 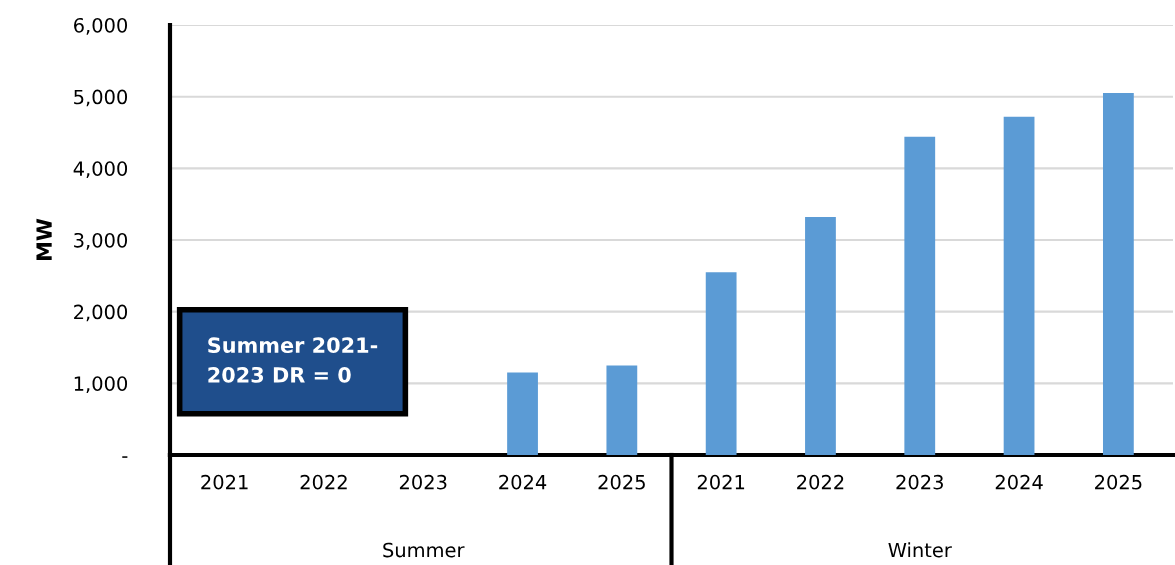 What do you see at coordinates (101, 384) in the screenshot?
I see `y-tick-label: 1,000` at bounding box center [101, 384].